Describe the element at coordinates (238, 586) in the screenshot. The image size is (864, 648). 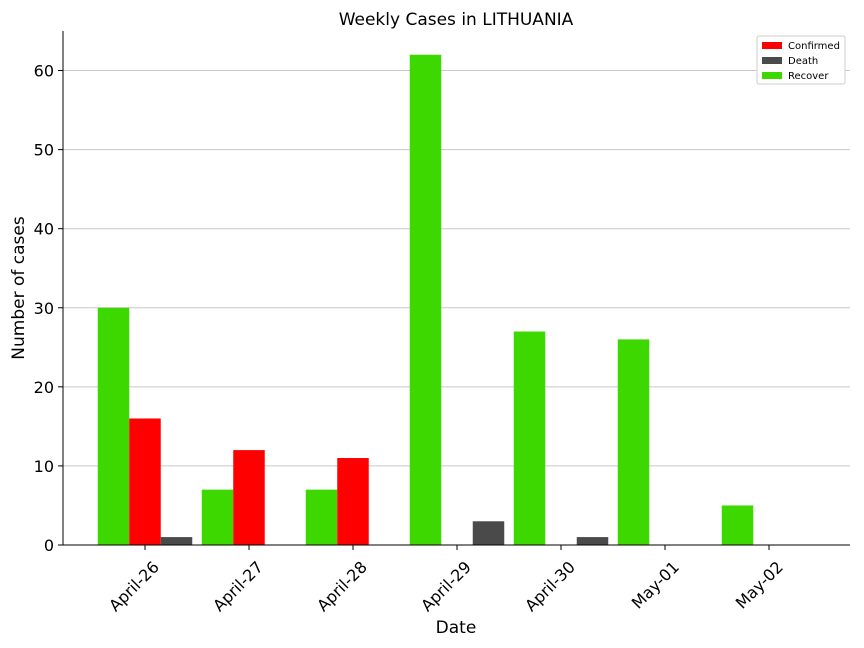
I see `x-tick-label: April-27` at that location.